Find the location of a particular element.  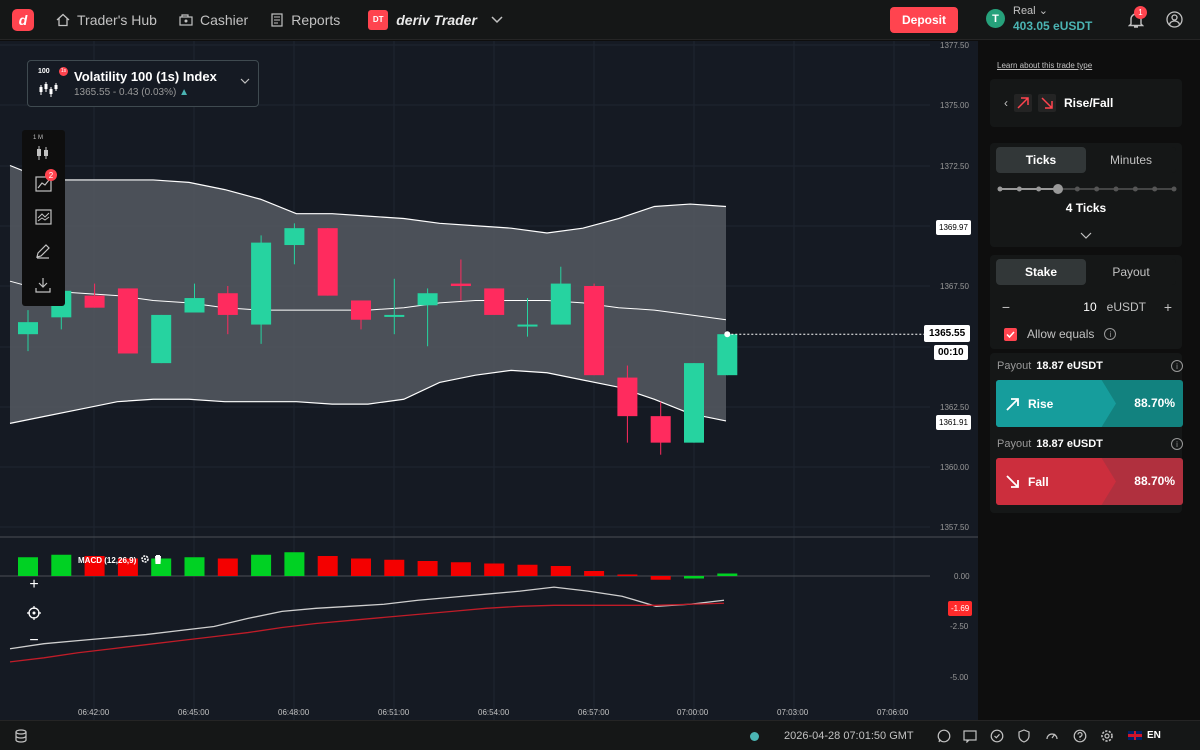

language-label: EN is located at coordinates (1154, 735).